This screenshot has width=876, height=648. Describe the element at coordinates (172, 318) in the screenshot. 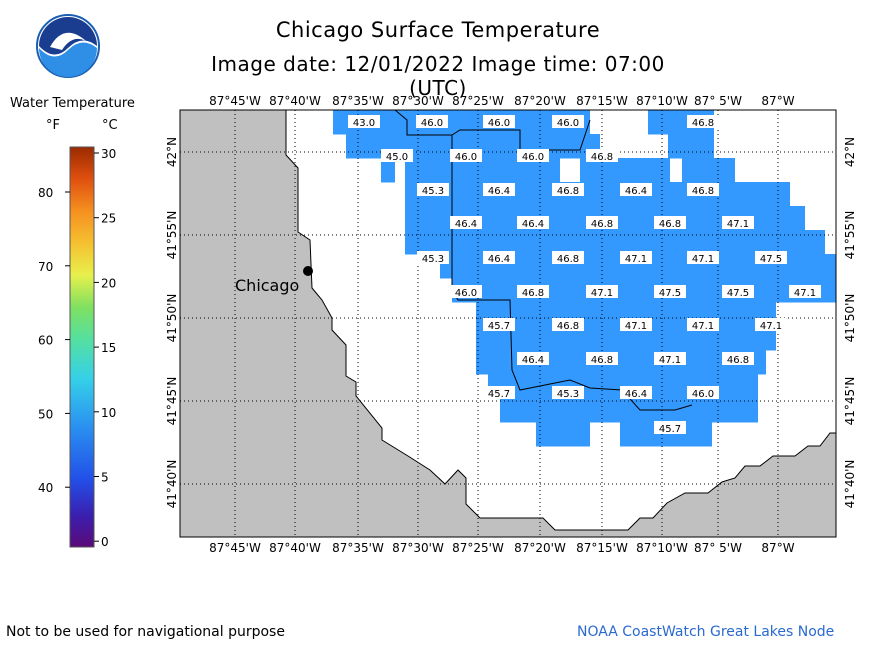

I see `latitude-label-left: 41°50'N` at that location.